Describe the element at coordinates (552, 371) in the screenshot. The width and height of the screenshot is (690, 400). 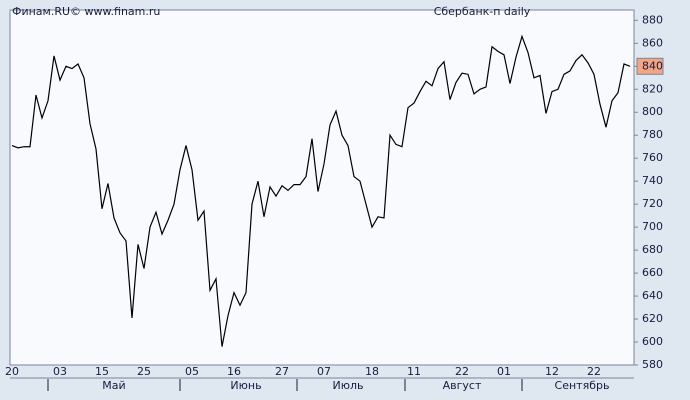
I see `x-tick-label: 12` at that location.